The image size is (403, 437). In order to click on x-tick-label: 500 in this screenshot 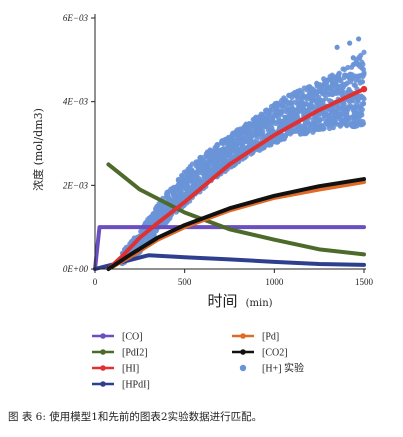, I will do `click(185, 282)`.